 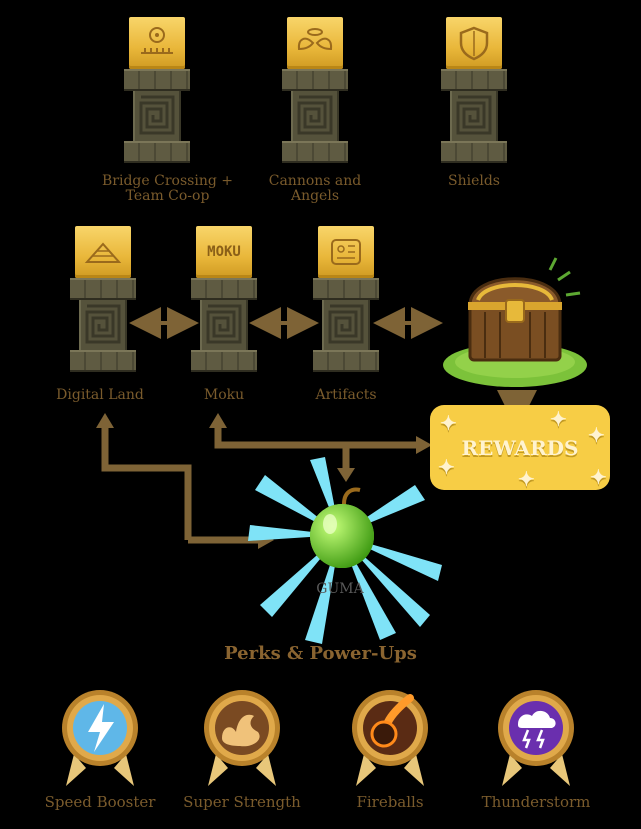 What do you see at coordinates (218, 420) in the screenshot?
I see `arrowhead-up-moku` at bounding box center [218, 420].